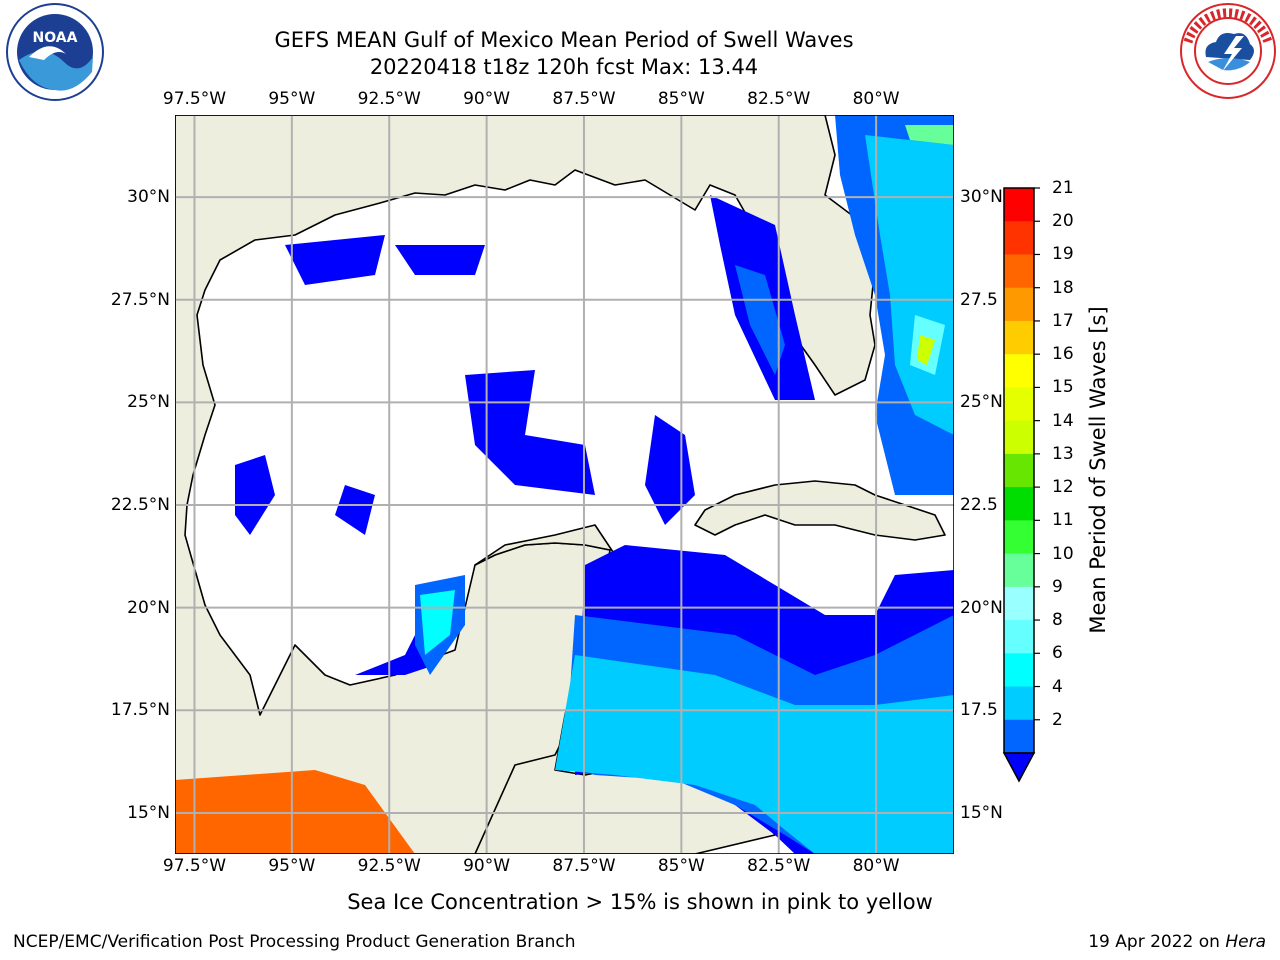  I want to click on colorbar-under-extension, so click(1019, 767).